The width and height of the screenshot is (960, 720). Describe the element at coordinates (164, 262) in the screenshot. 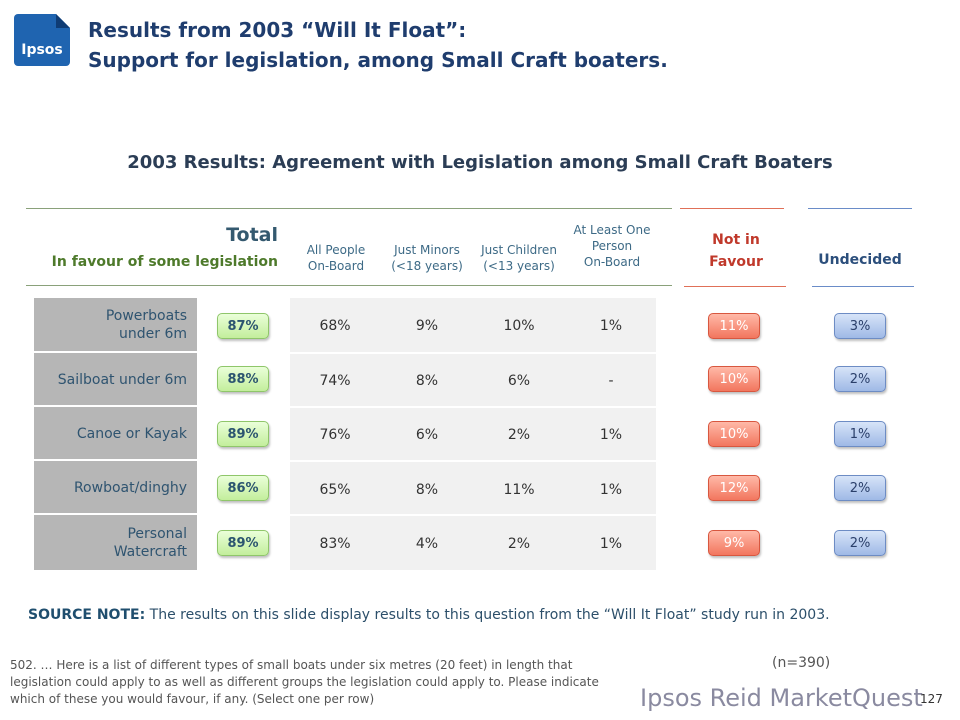

I see `favour-subheader: In favour of some legislation` at that location.